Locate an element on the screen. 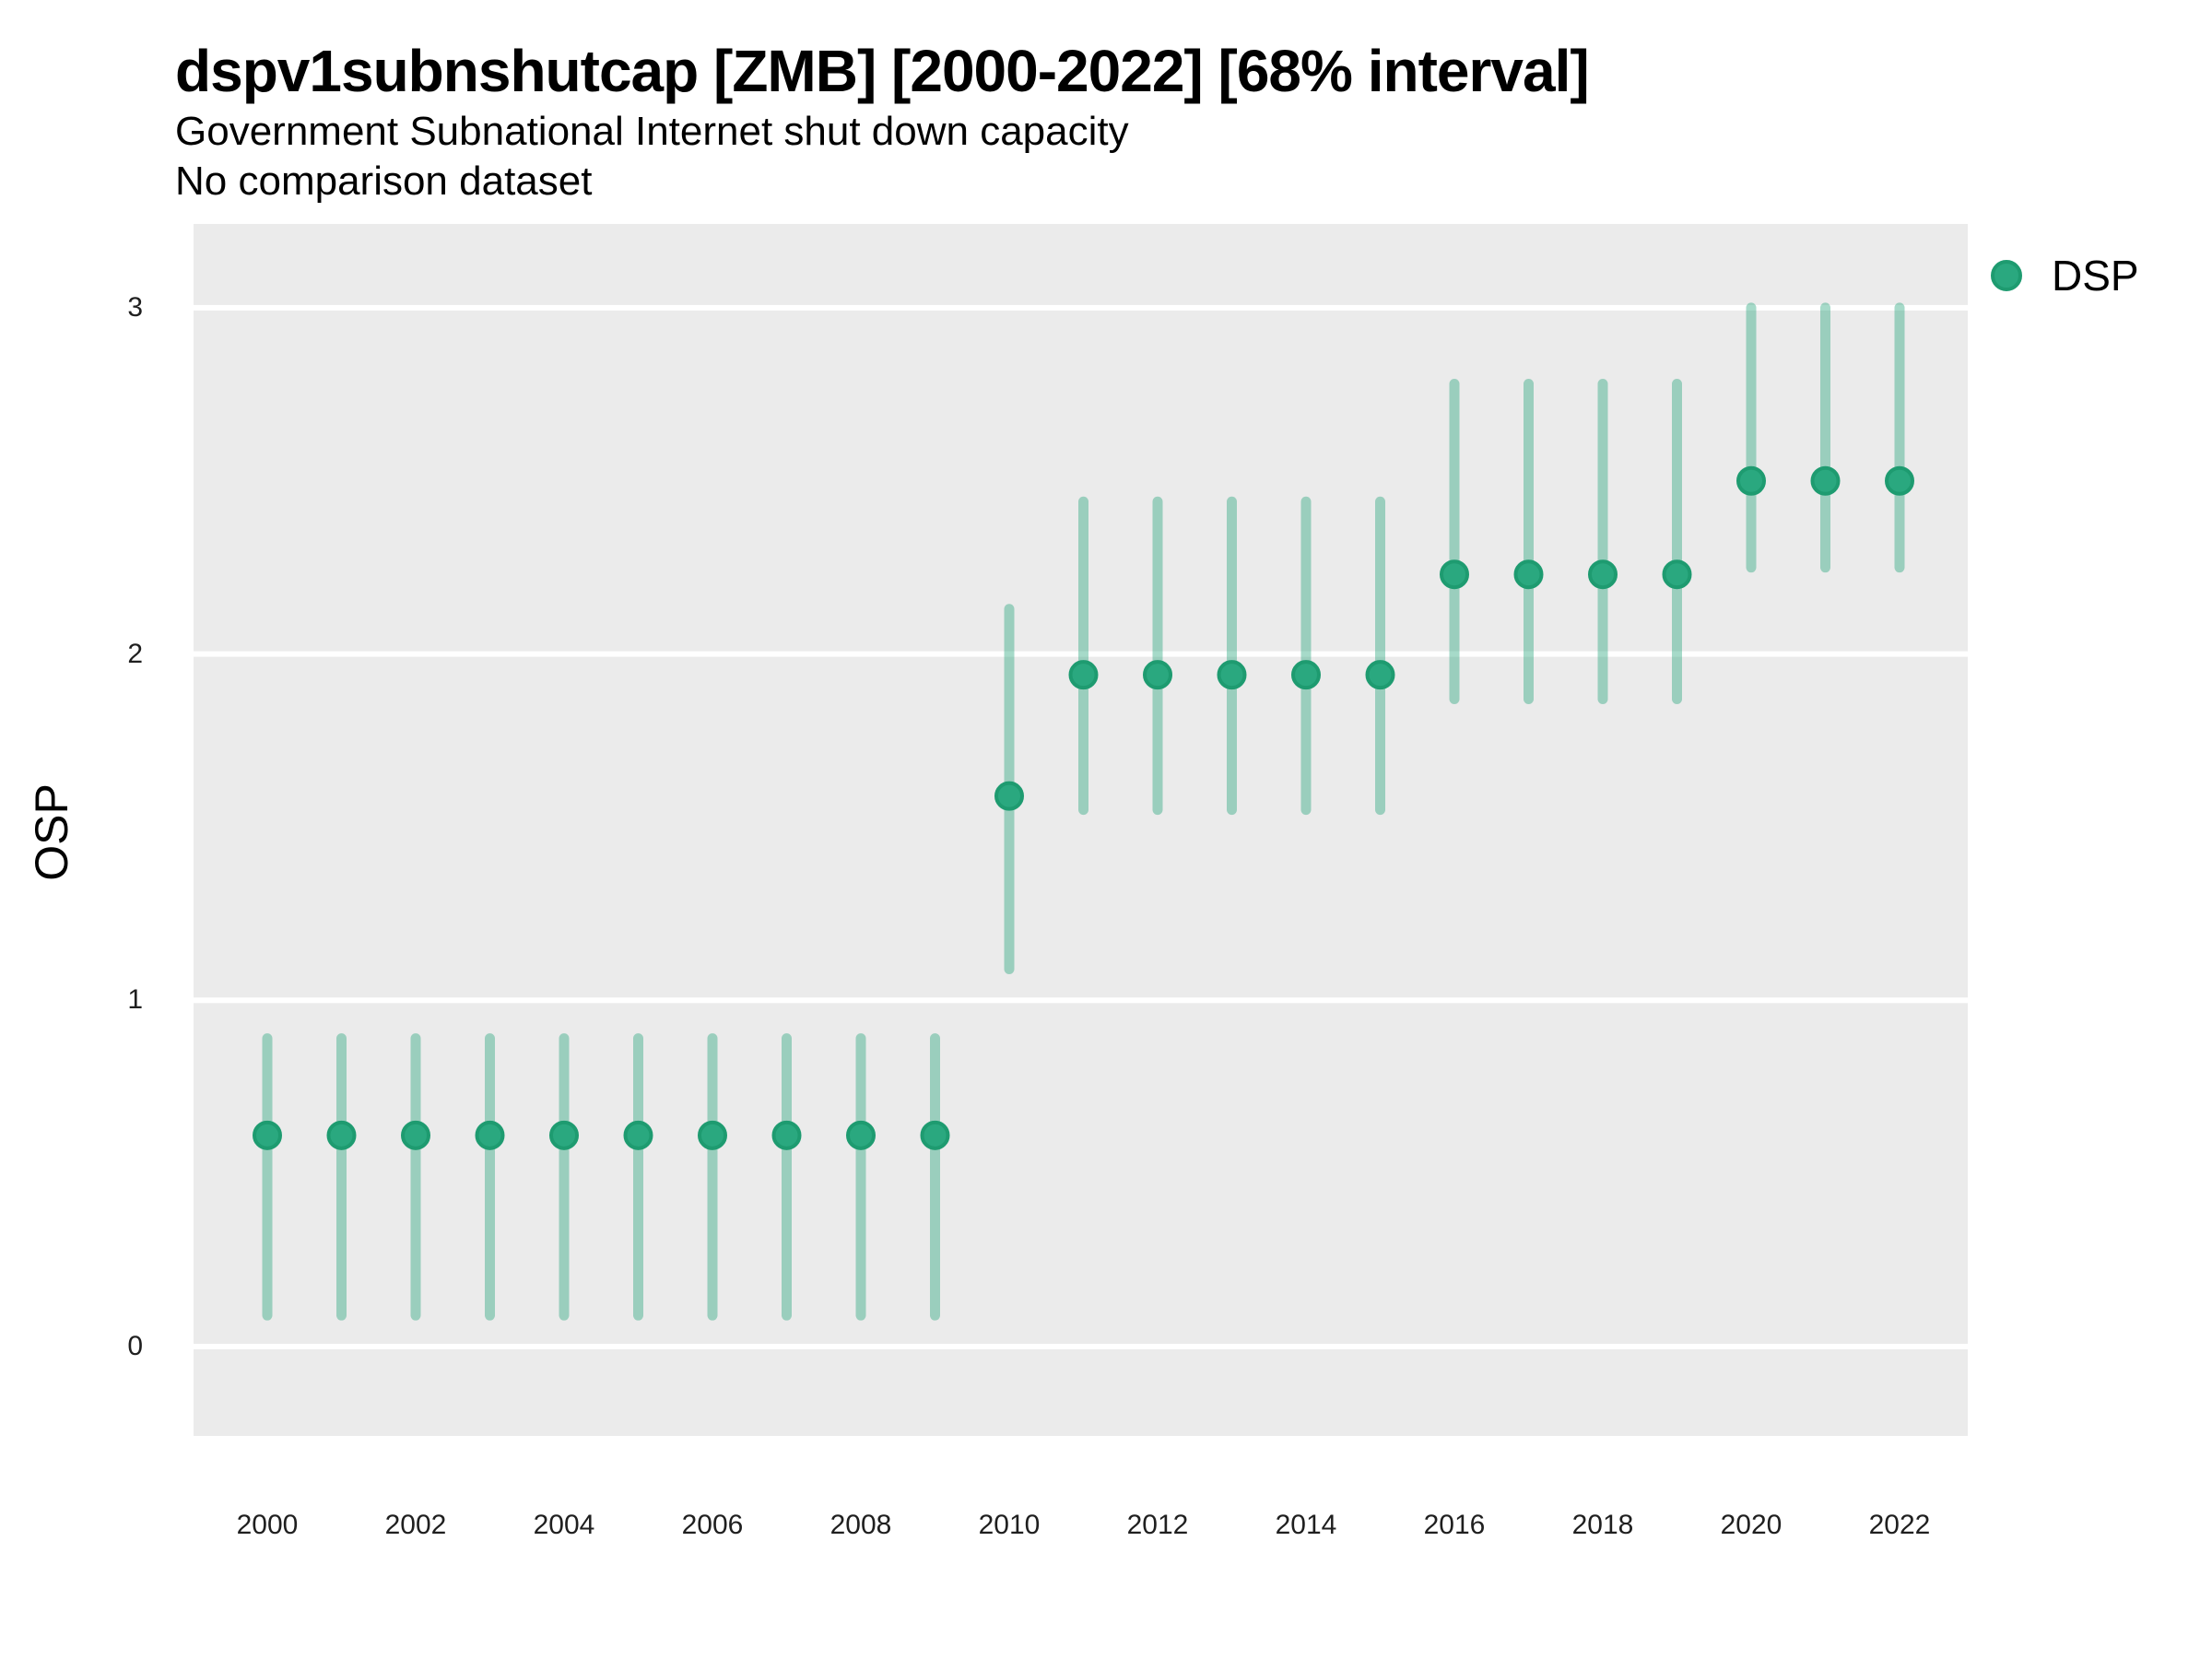 This screenshot has width=2212, height=1659. x-tick-label: 2008 is located at coordinates (861, 1525).